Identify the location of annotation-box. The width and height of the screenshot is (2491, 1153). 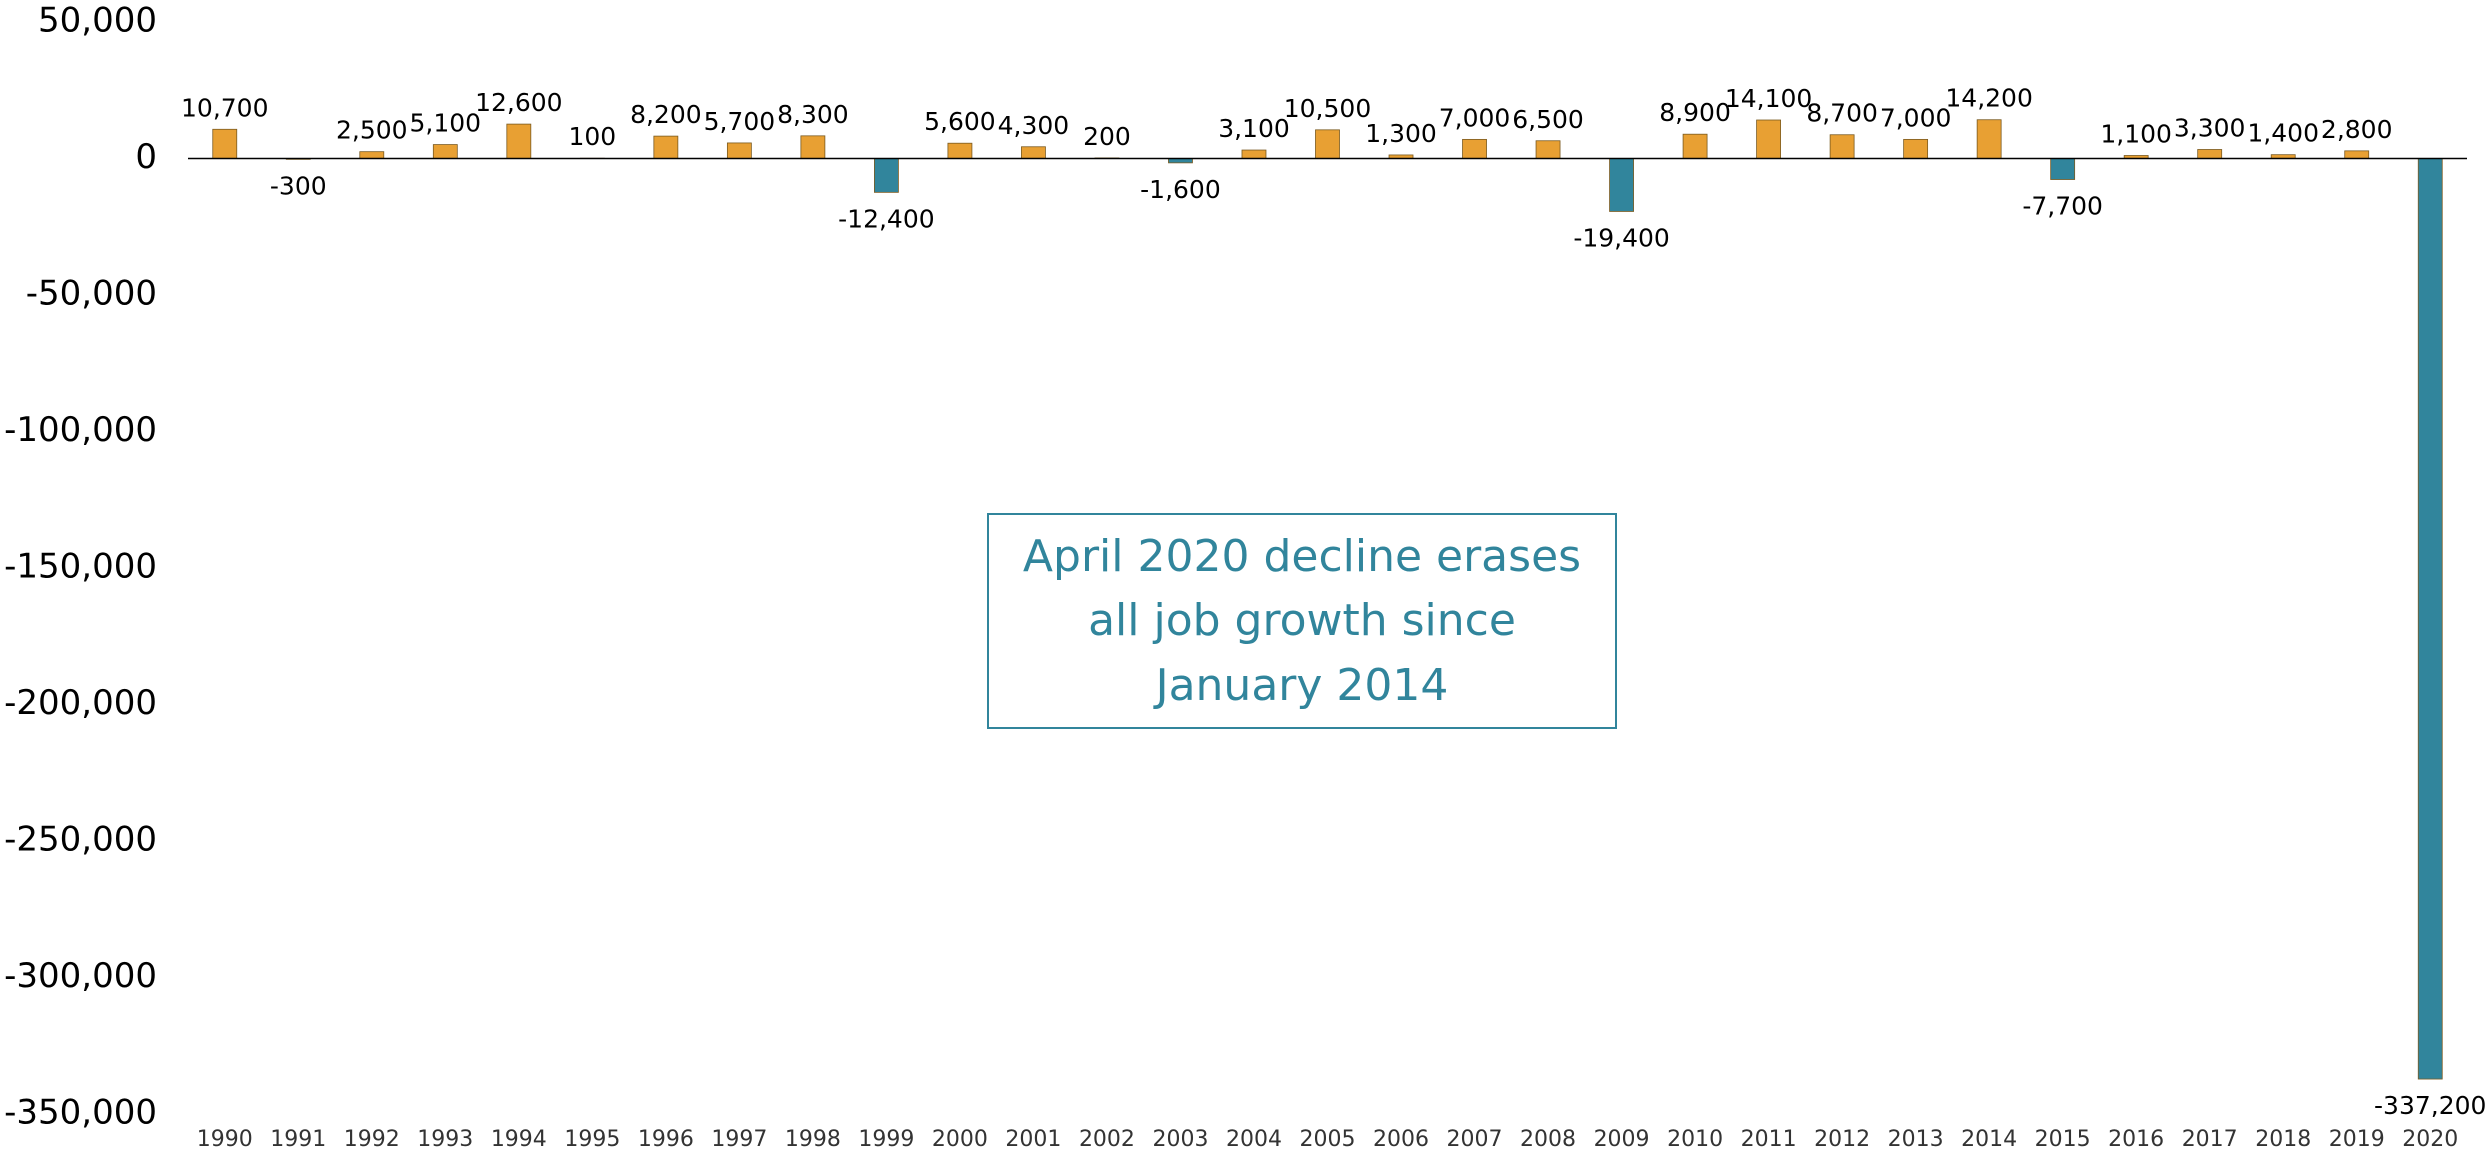
(1302, 621).